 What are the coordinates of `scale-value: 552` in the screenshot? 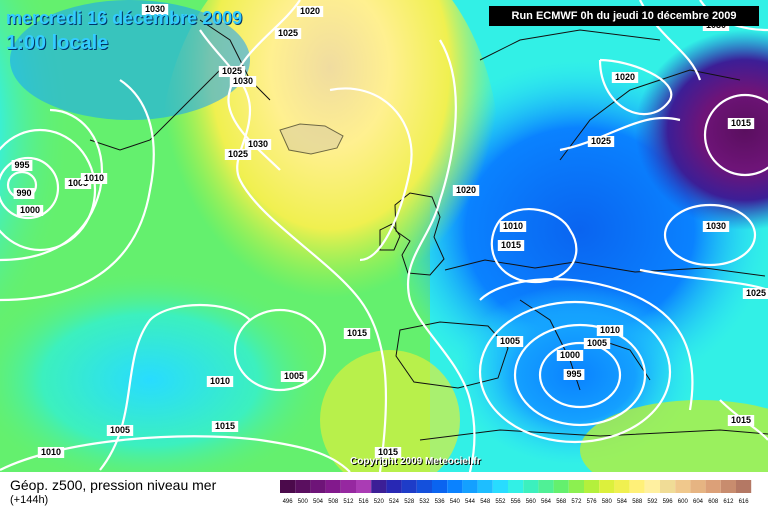 It's located at (500, 502).